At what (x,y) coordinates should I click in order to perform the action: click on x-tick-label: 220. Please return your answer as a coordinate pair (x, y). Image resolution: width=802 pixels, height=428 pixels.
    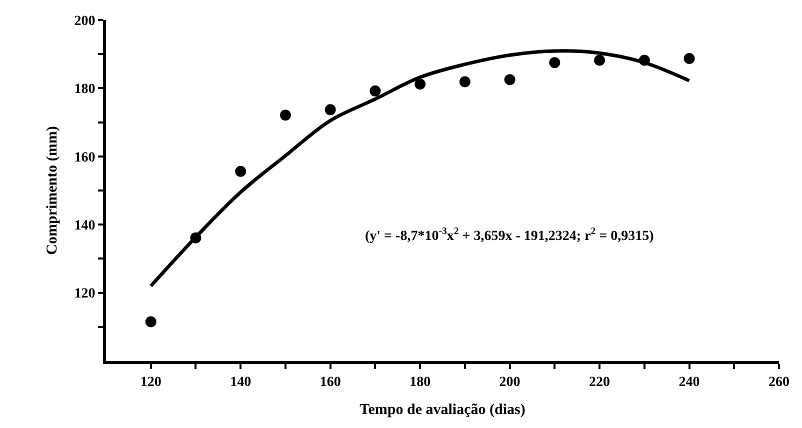
    Looking at the image, I should click on (599, 382).